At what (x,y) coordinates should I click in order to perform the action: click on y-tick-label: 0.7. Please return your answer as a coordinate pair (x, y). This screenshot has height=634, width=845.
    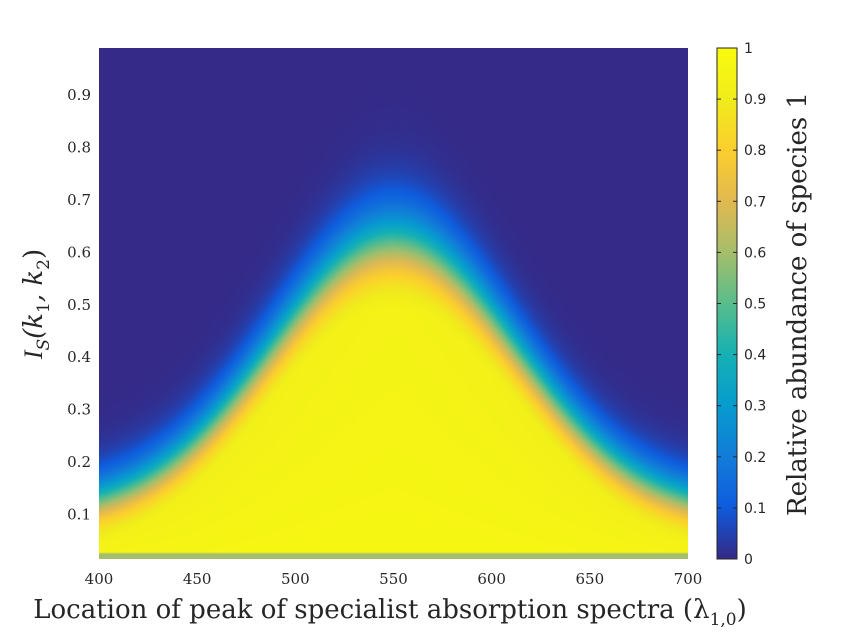
    Looking at the image, I should click on (79, 200).